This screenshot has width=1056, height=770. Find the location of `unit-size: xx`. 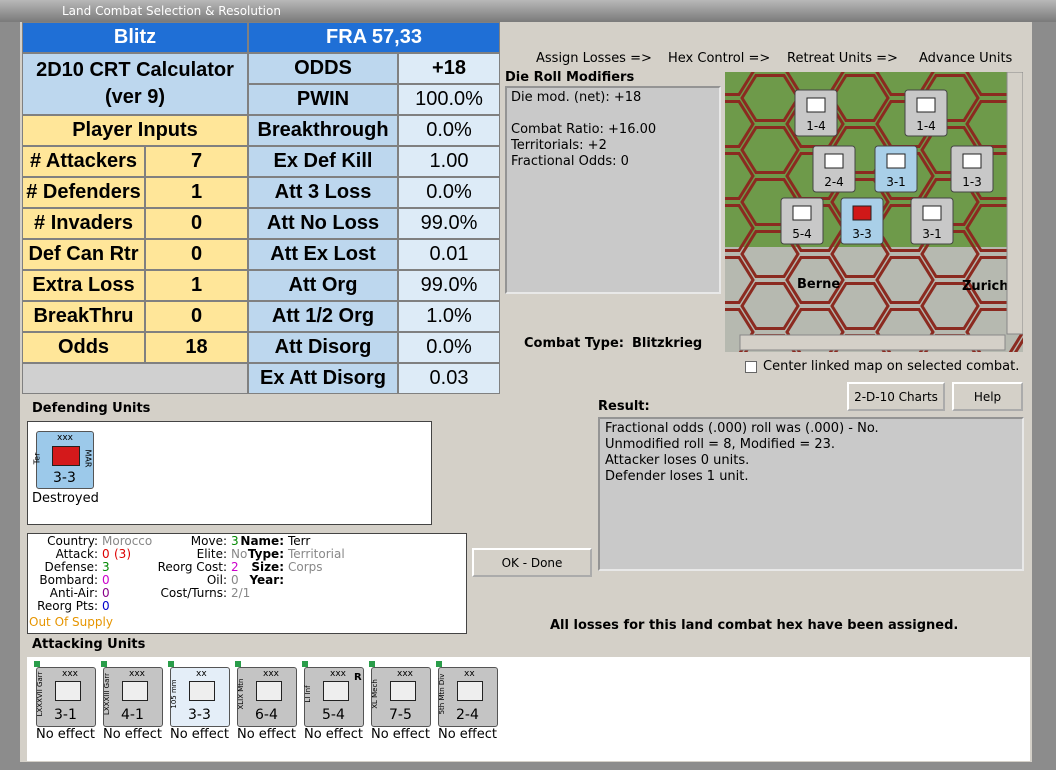

unit-size: xx is located at coordinates (469, 674).